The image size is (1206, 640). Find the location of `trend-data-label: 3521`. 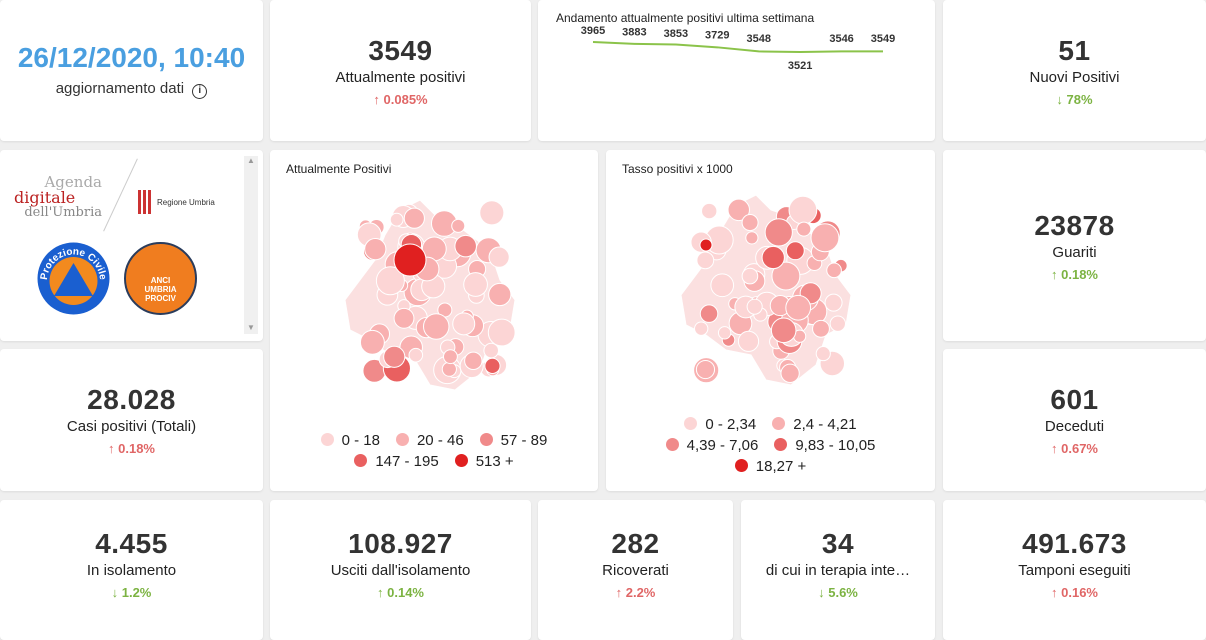

trend-data-label: 3521 is located at coordinates (800, 66).